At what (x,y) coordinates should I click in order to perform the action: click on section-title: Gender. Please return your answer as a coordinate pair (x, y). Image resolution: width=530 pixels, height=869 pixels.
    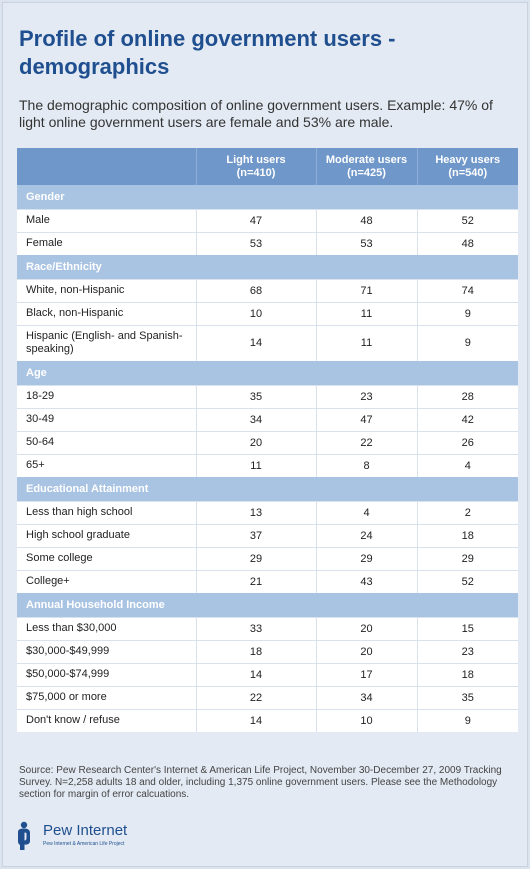
    Looking at the image, I should click on (45, 196).